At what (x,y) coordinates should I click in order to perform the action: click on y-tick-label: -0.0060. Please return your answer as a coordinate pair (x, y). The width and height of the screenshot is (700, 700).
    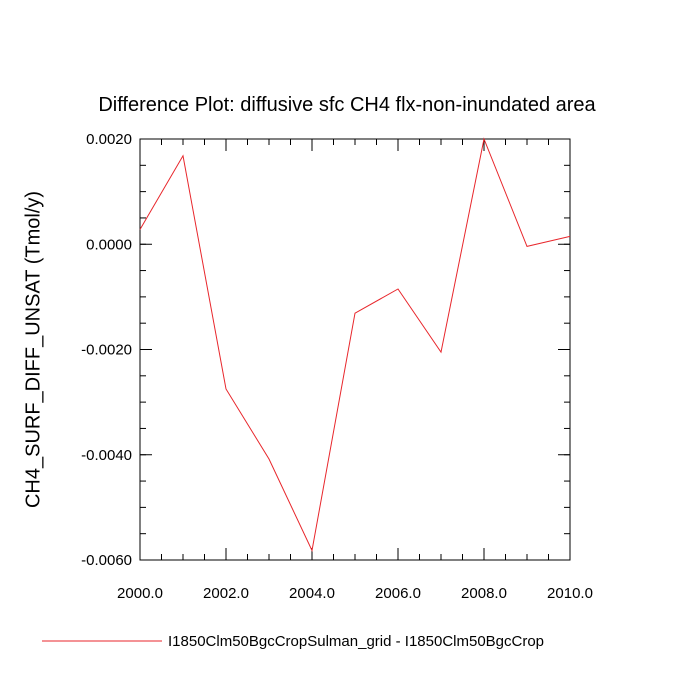
    Looking at the image, I should click on (106, 560).